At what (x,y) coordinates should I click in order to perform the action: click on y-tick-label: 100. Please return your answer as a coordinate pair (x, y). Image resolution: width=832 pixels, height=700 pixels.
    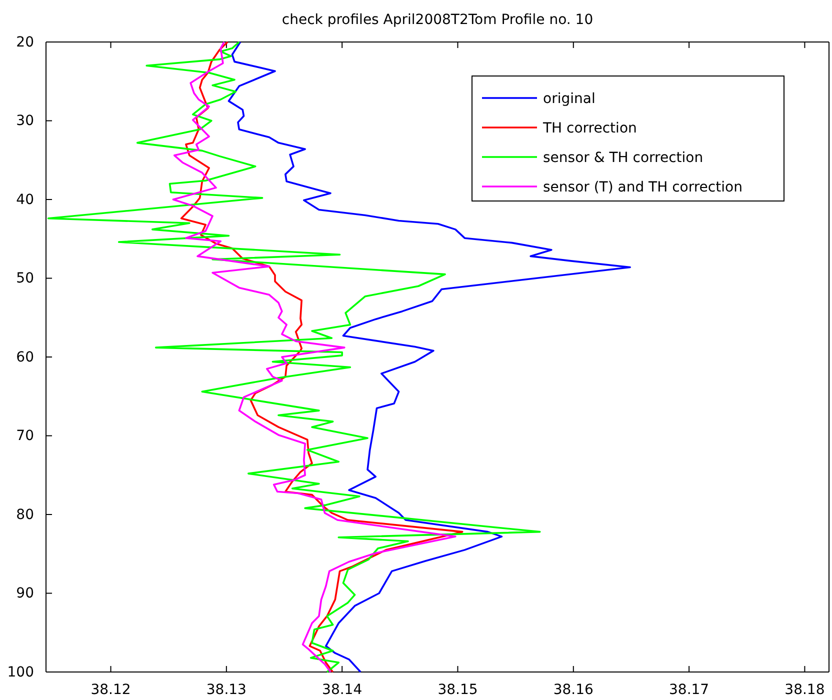
    Looking at the image, I should click on (20, 672).